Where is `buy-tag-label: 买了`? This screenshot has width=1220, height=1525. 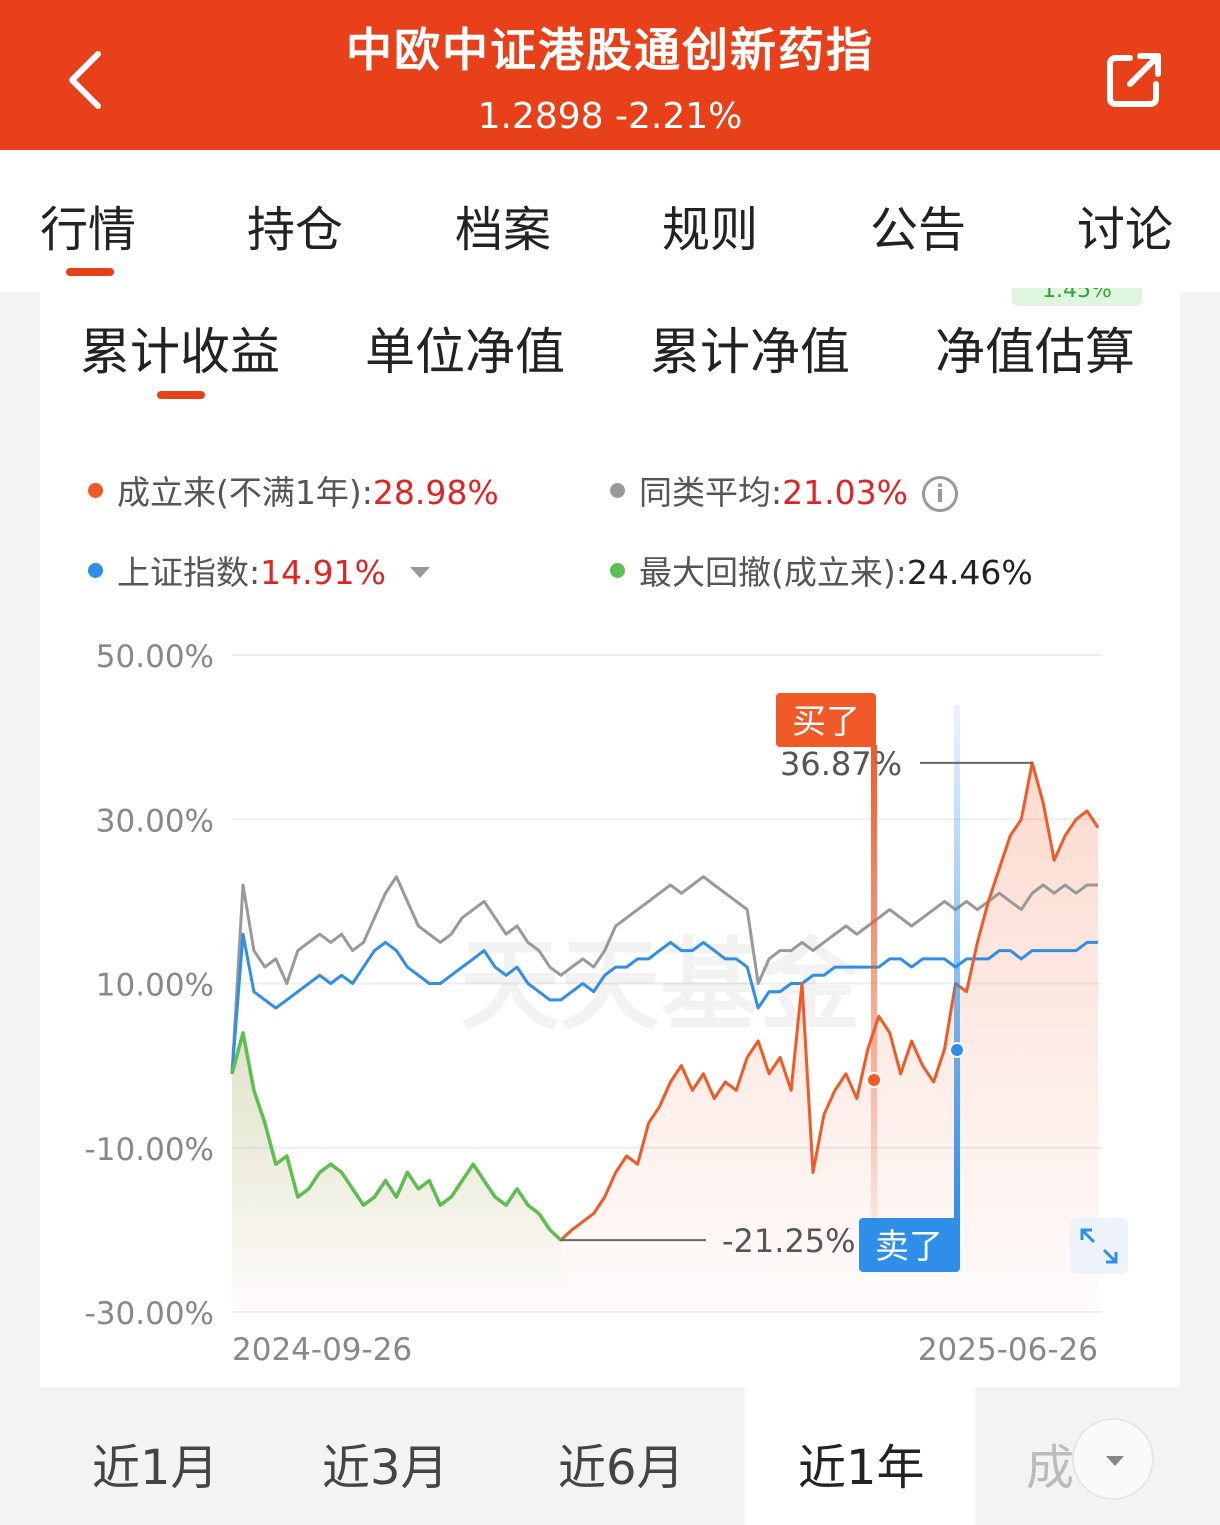
buy-tag-label: 买了 is located at coordinates (826, 722).